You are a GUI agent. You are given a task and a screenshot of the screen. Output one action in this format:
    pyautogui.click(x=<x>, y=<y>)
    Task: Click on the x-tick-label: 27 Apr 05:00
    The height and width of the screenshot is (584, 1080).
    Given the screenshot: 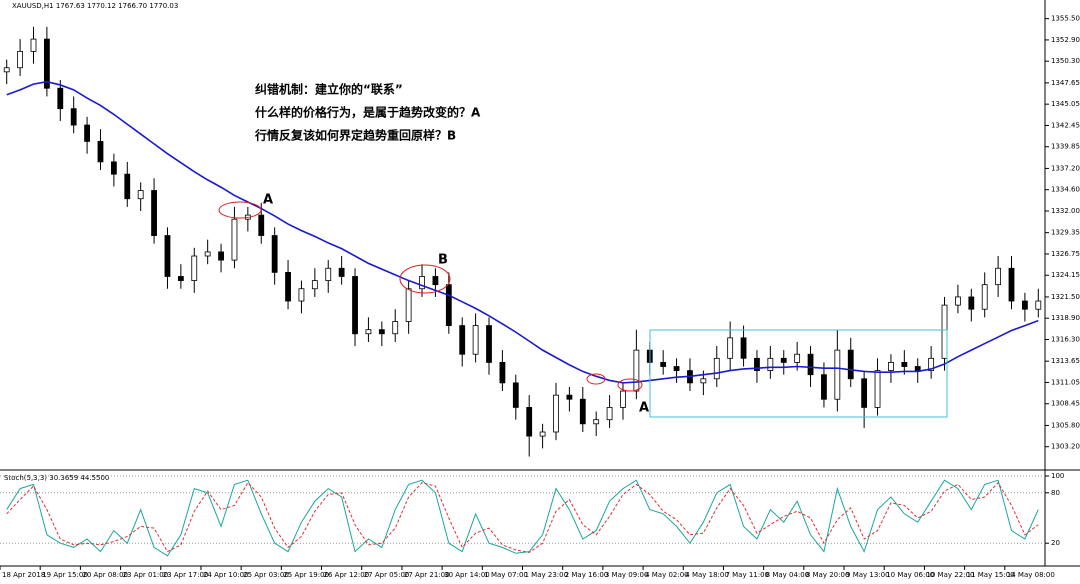 What is the action you would take?
    pyautogui.click(x=387, y=575)
    